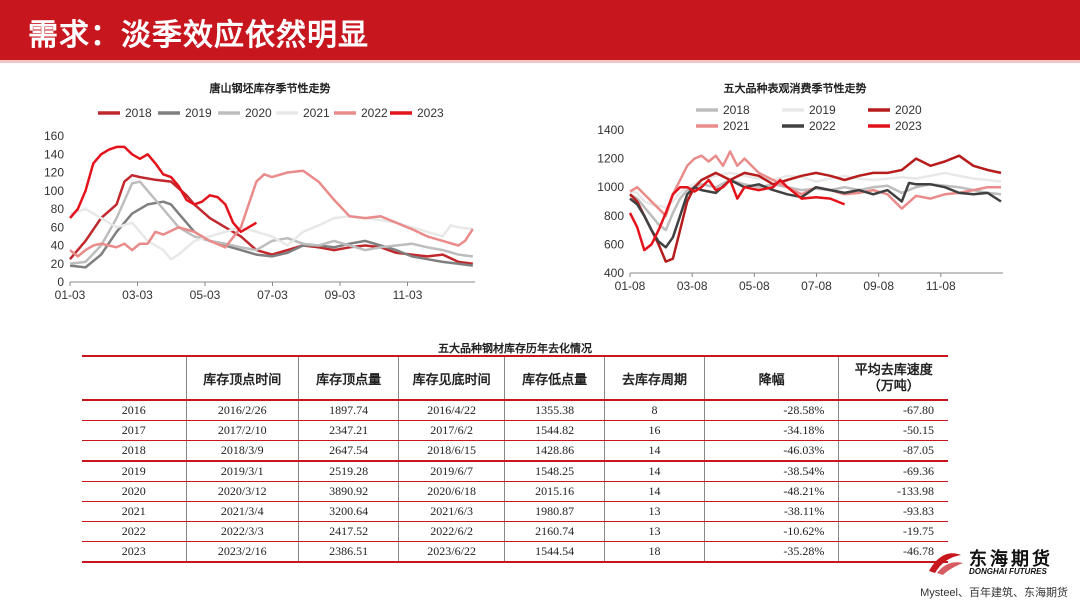 The image size is (1080, 608). Describe the element at coordinates (555, 552) in the screenshot. I see `table-cell: 1544.54` at that location.